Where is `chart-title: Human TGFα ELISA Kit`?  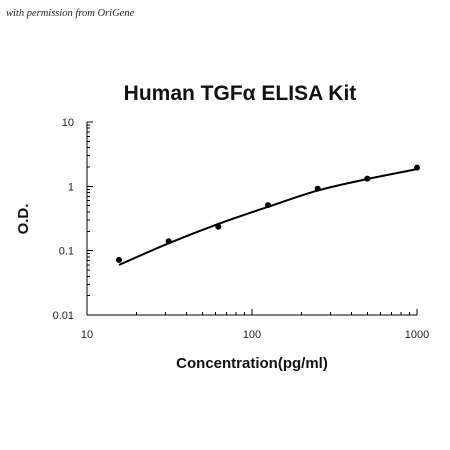
chart-title: Human TGFα ELISA Kit is located at coordinates (240, 93).